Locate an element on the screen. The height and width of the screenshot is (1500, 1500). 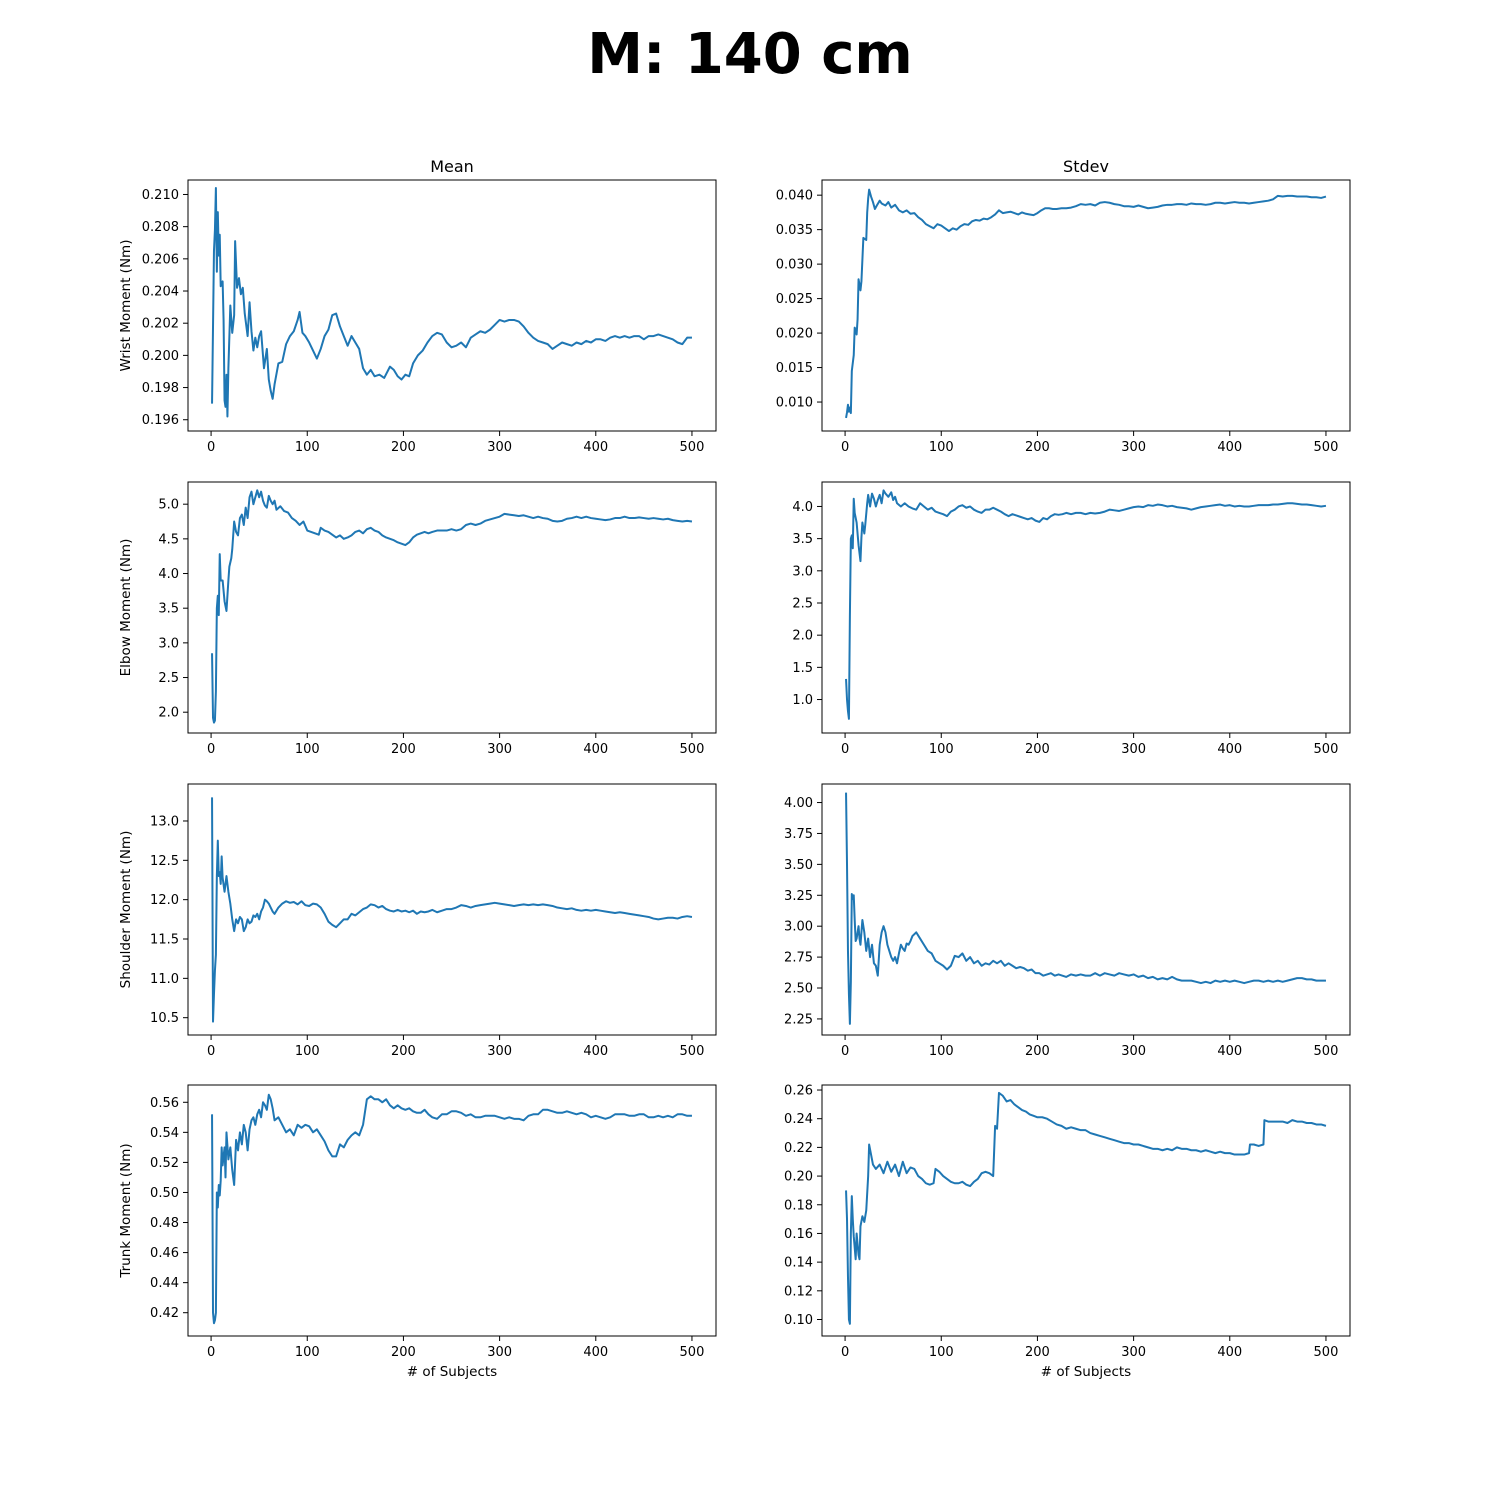
y-axis-label-trunk-mean: Trunk Moment (Nm) is located at coordinates (126, 1210).